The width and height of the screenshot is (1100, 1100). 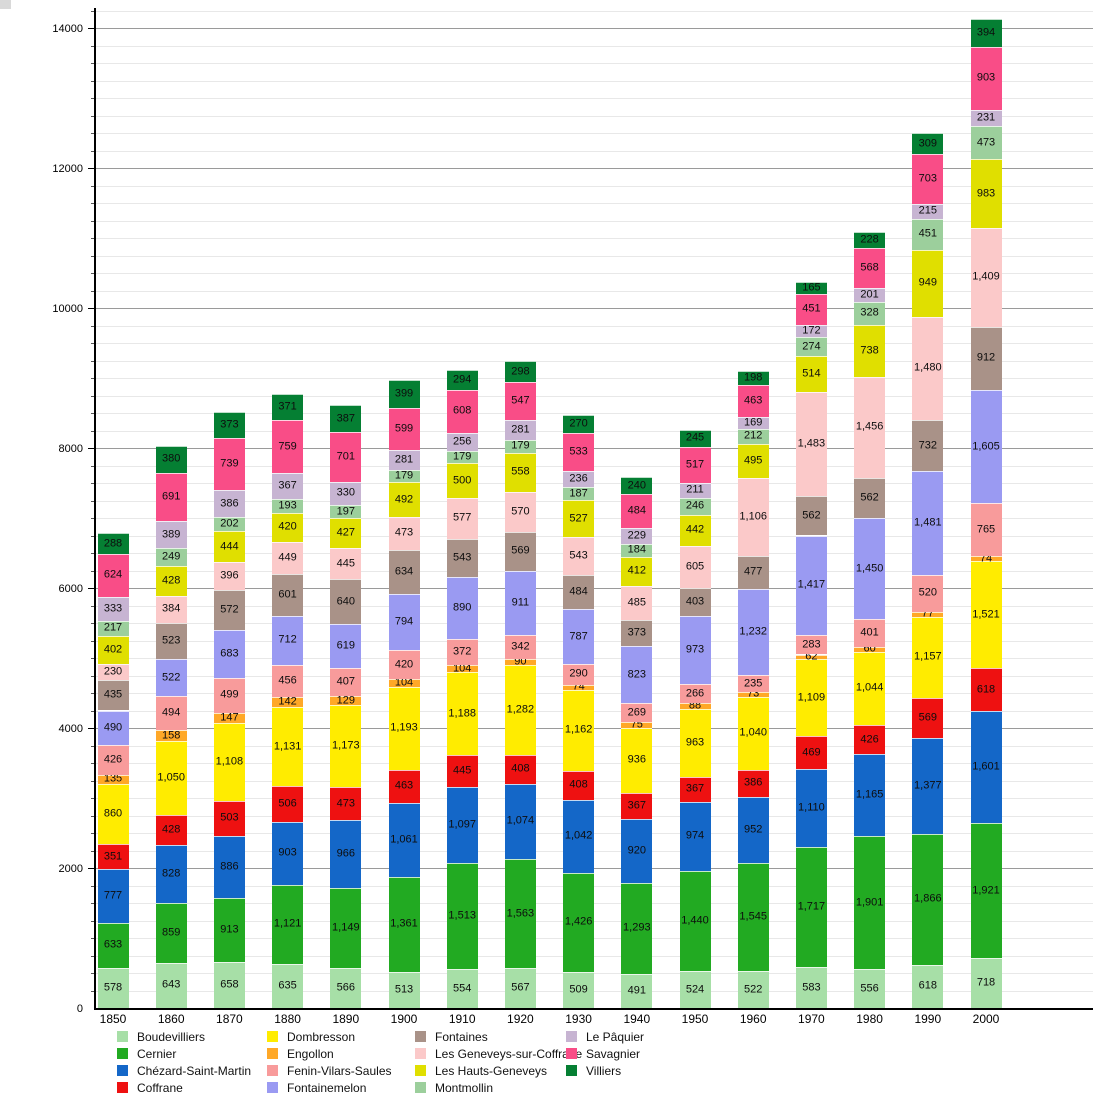 I want to click on bar-segment-1960-dombresson: 1,040, so click(x=753, y=733).